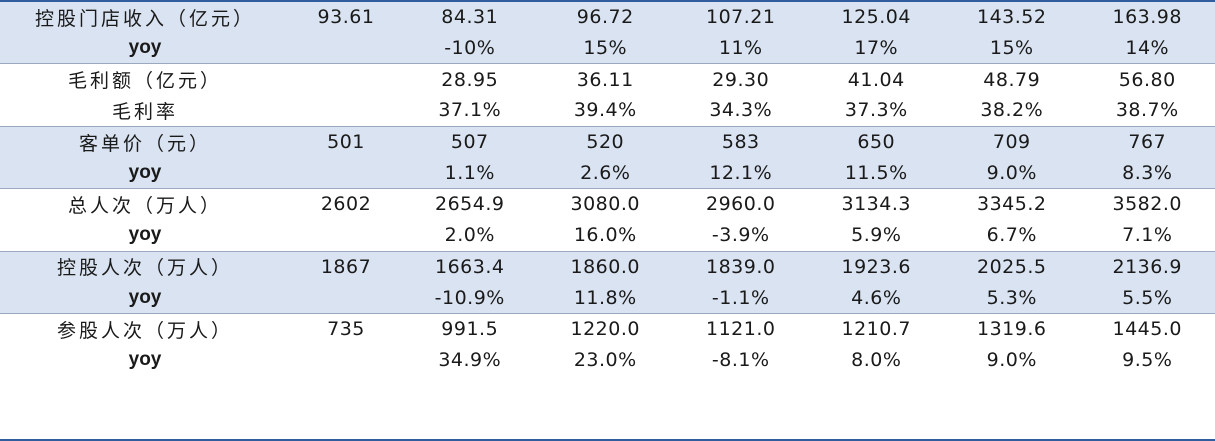  What do you see at coordinates (1147, 48) in the screenshot?
I see `cell-value: 14%` at bounding box center [1147, 48].